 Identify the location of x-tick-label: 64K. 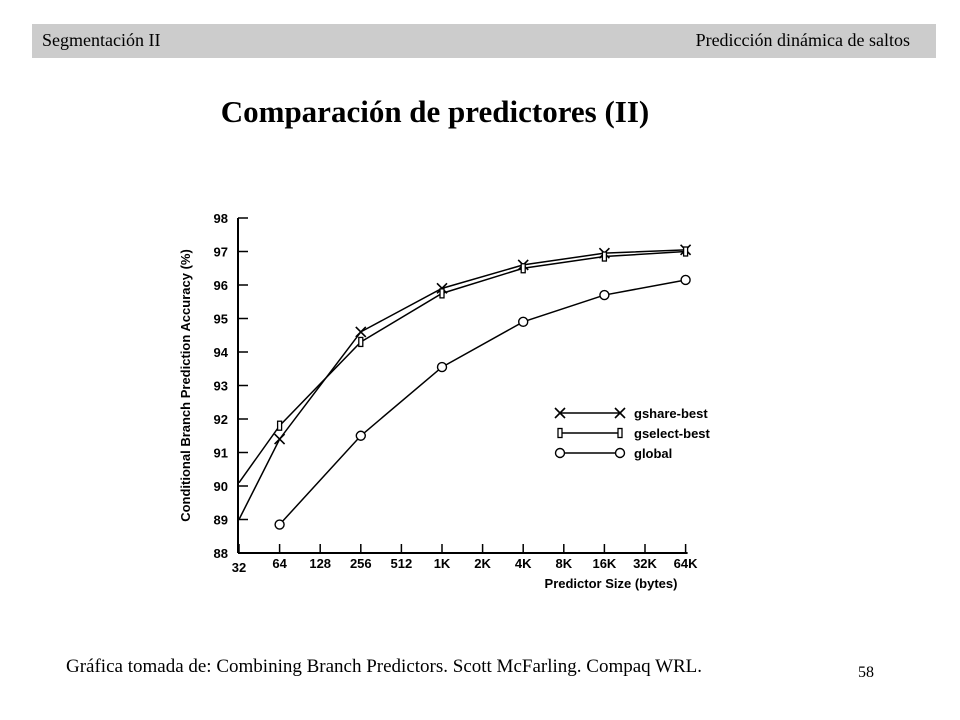
(686, 563).